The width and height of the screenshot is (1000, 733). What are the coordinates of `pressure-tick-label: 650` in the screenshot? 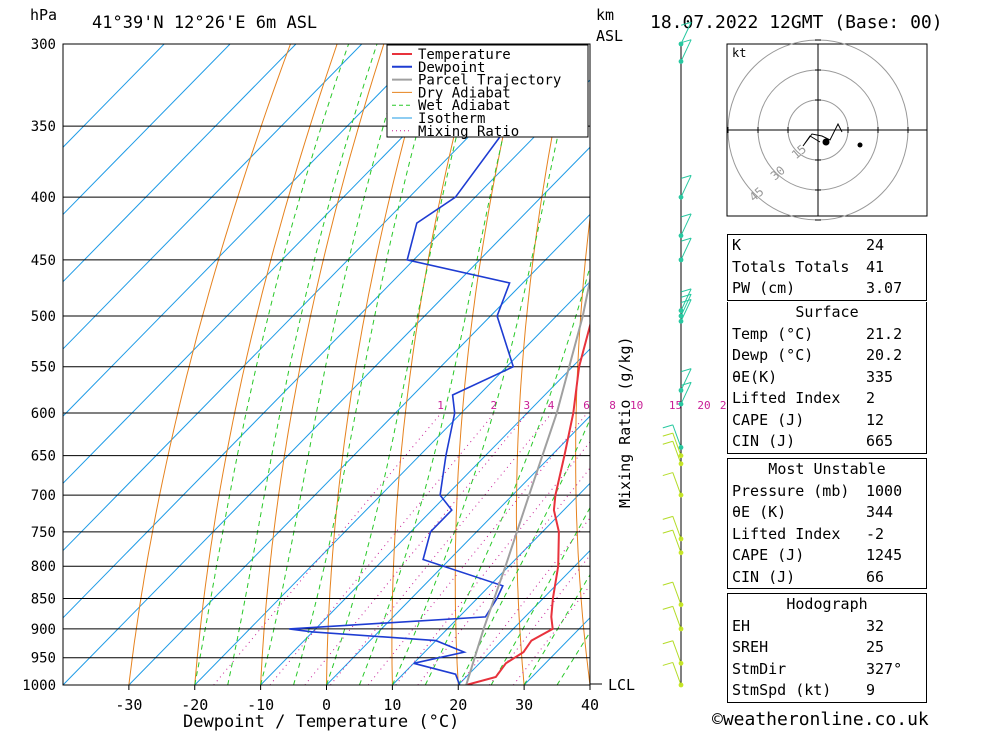 It's located at (43, 457).